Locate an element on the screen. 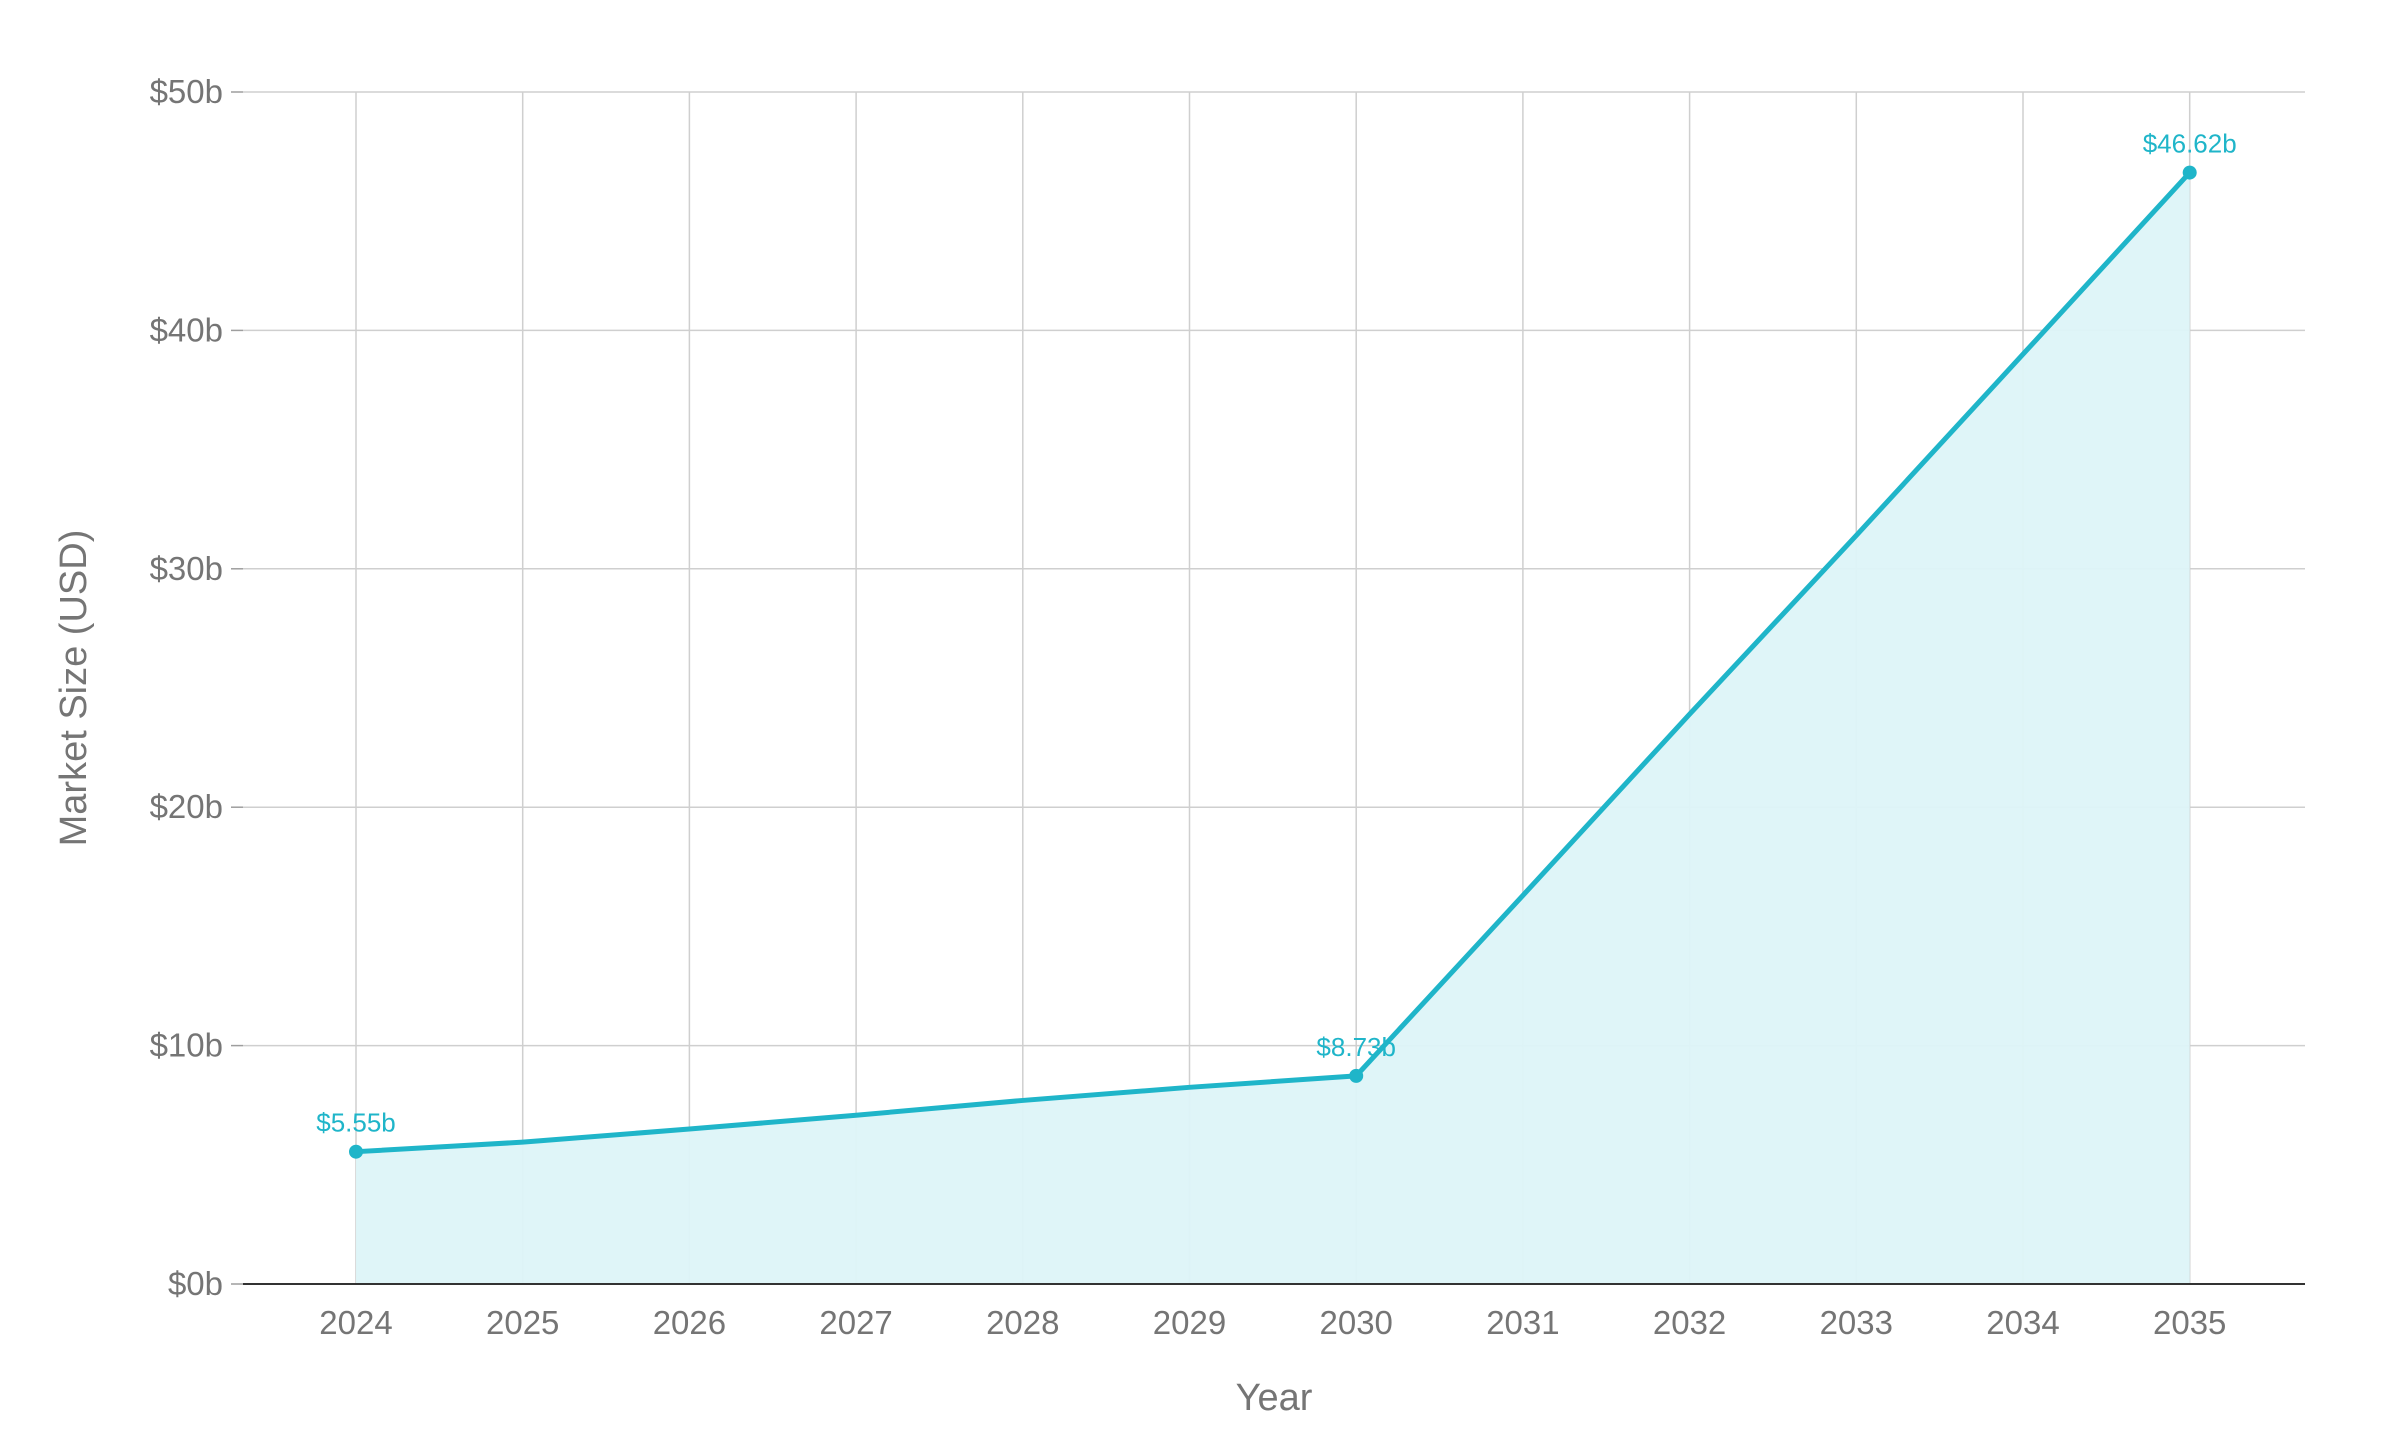 Image resolution: width=2400 pixels, height=1451 pixels. x-tick-label-2027: 2027 is located at coordinates (855, 1322).